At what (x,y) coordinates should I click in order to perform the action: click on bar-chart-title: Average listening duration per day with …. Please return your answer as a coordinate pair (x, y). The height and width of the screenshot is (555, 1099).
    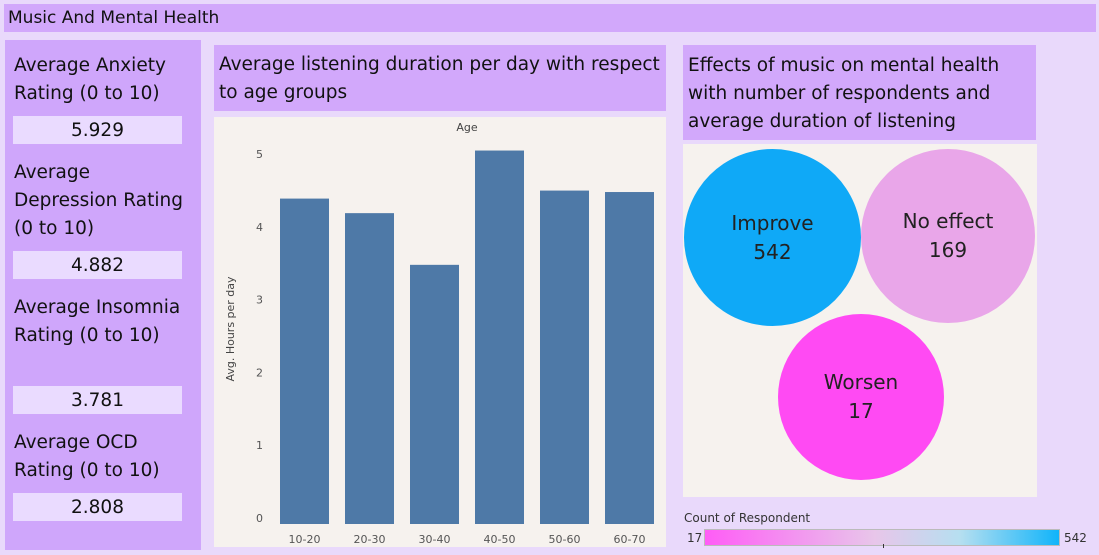
    Looking at the image, I should click on (440, 78).